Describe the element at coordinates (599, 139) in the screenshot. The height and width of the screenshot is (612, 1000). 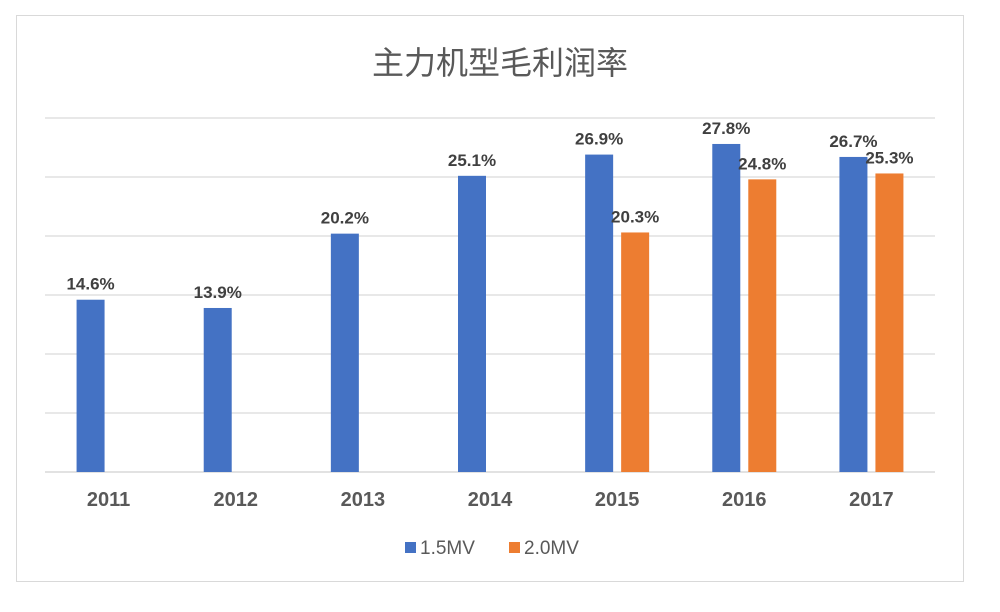
I see `data-label: 26.9%` at that location.